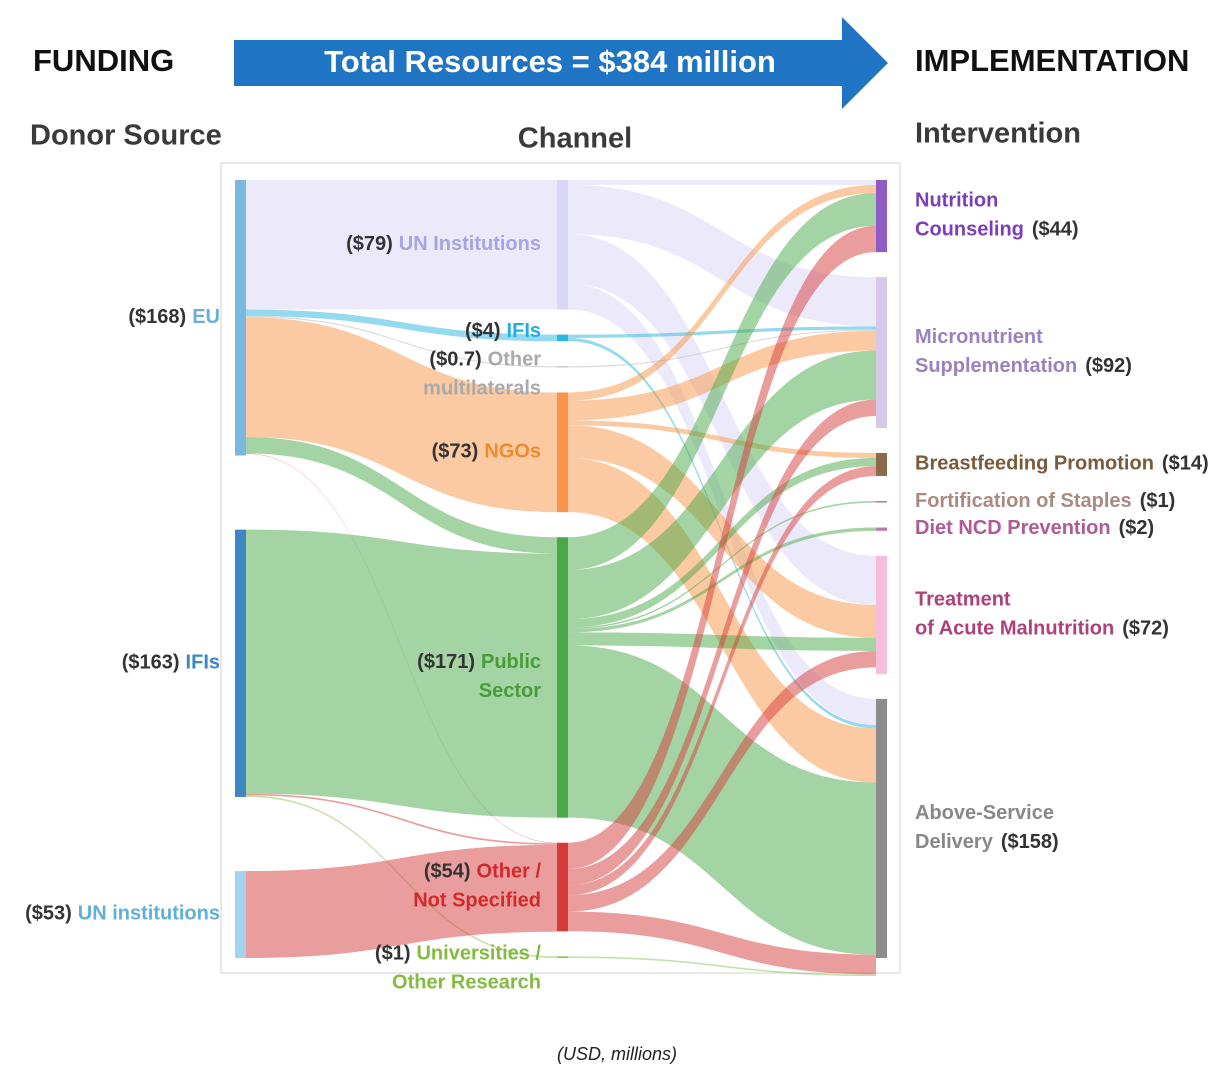  I want to click on node-label: ($1) Universities /, so click(458, 954).